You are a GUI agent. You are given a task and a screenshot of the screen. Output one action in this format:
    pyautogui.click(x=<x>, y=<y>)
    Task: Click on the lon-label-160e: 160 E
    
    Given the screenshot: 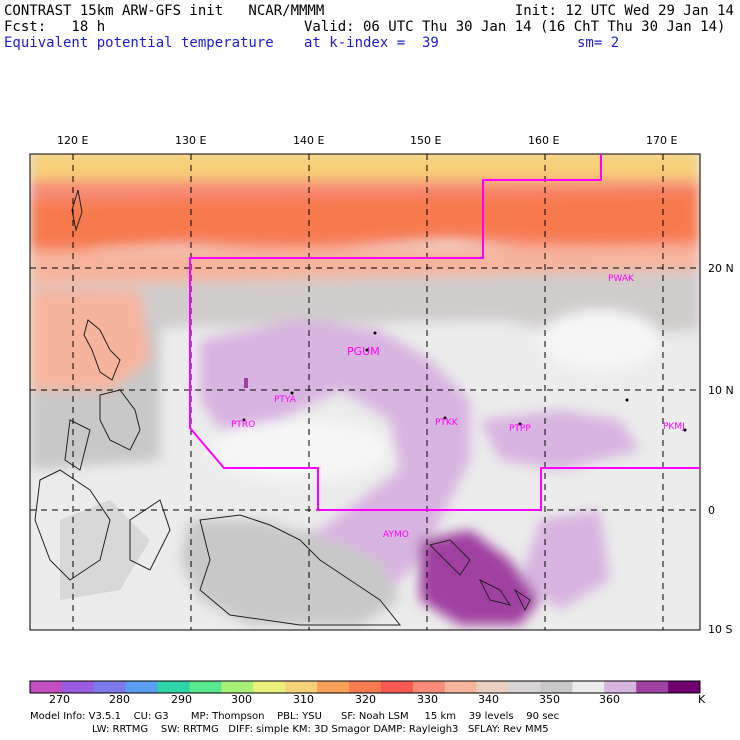 What is the action you would take?
    pyautogui.click(x=544, y=140)
    